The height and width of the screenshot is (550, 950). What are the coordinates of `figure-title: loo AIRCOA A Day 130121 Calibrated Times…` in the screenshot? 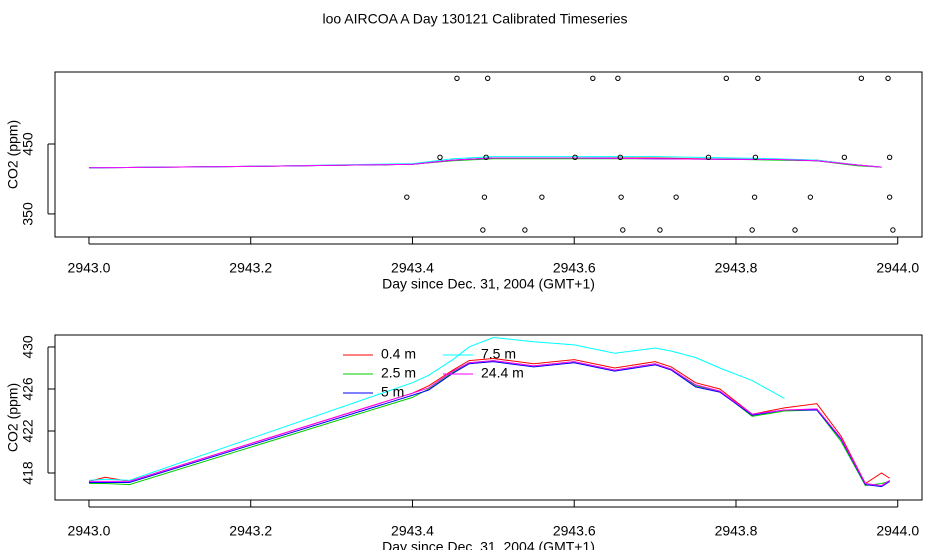 It's located at (474, 19).